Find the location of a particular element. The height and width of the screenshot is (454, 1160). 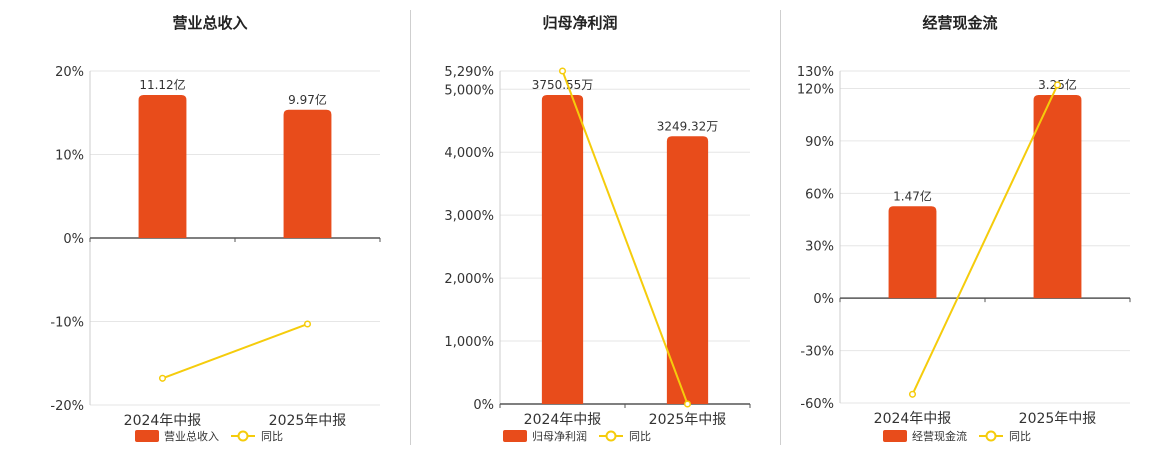

y-tick-label: 30% is located at coordinates (819, 247).